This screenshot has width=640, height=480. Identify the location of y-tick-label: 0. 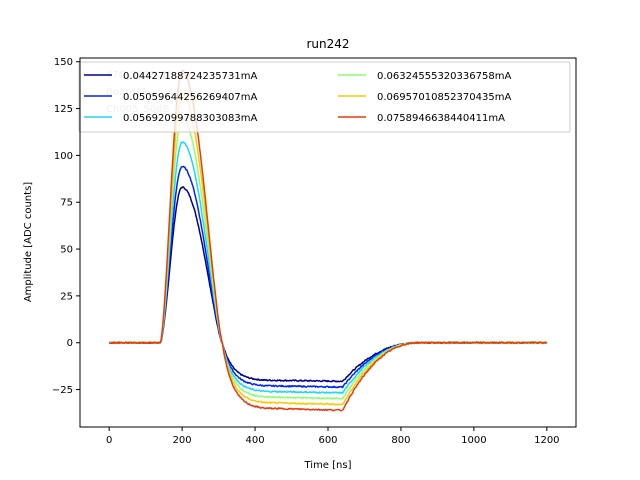
(70, 343).